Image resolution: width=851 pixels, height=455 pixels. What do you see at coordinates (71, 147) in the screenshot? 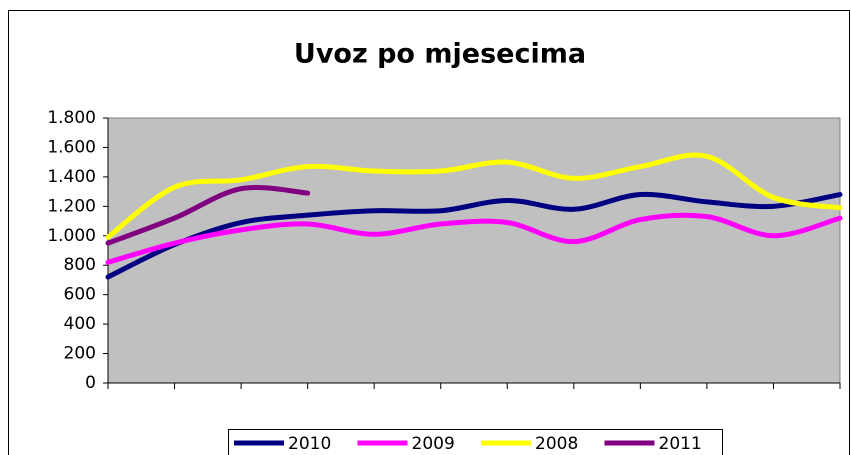
I see `y-tick-label: 1.600` at bounding box center [71, 147].